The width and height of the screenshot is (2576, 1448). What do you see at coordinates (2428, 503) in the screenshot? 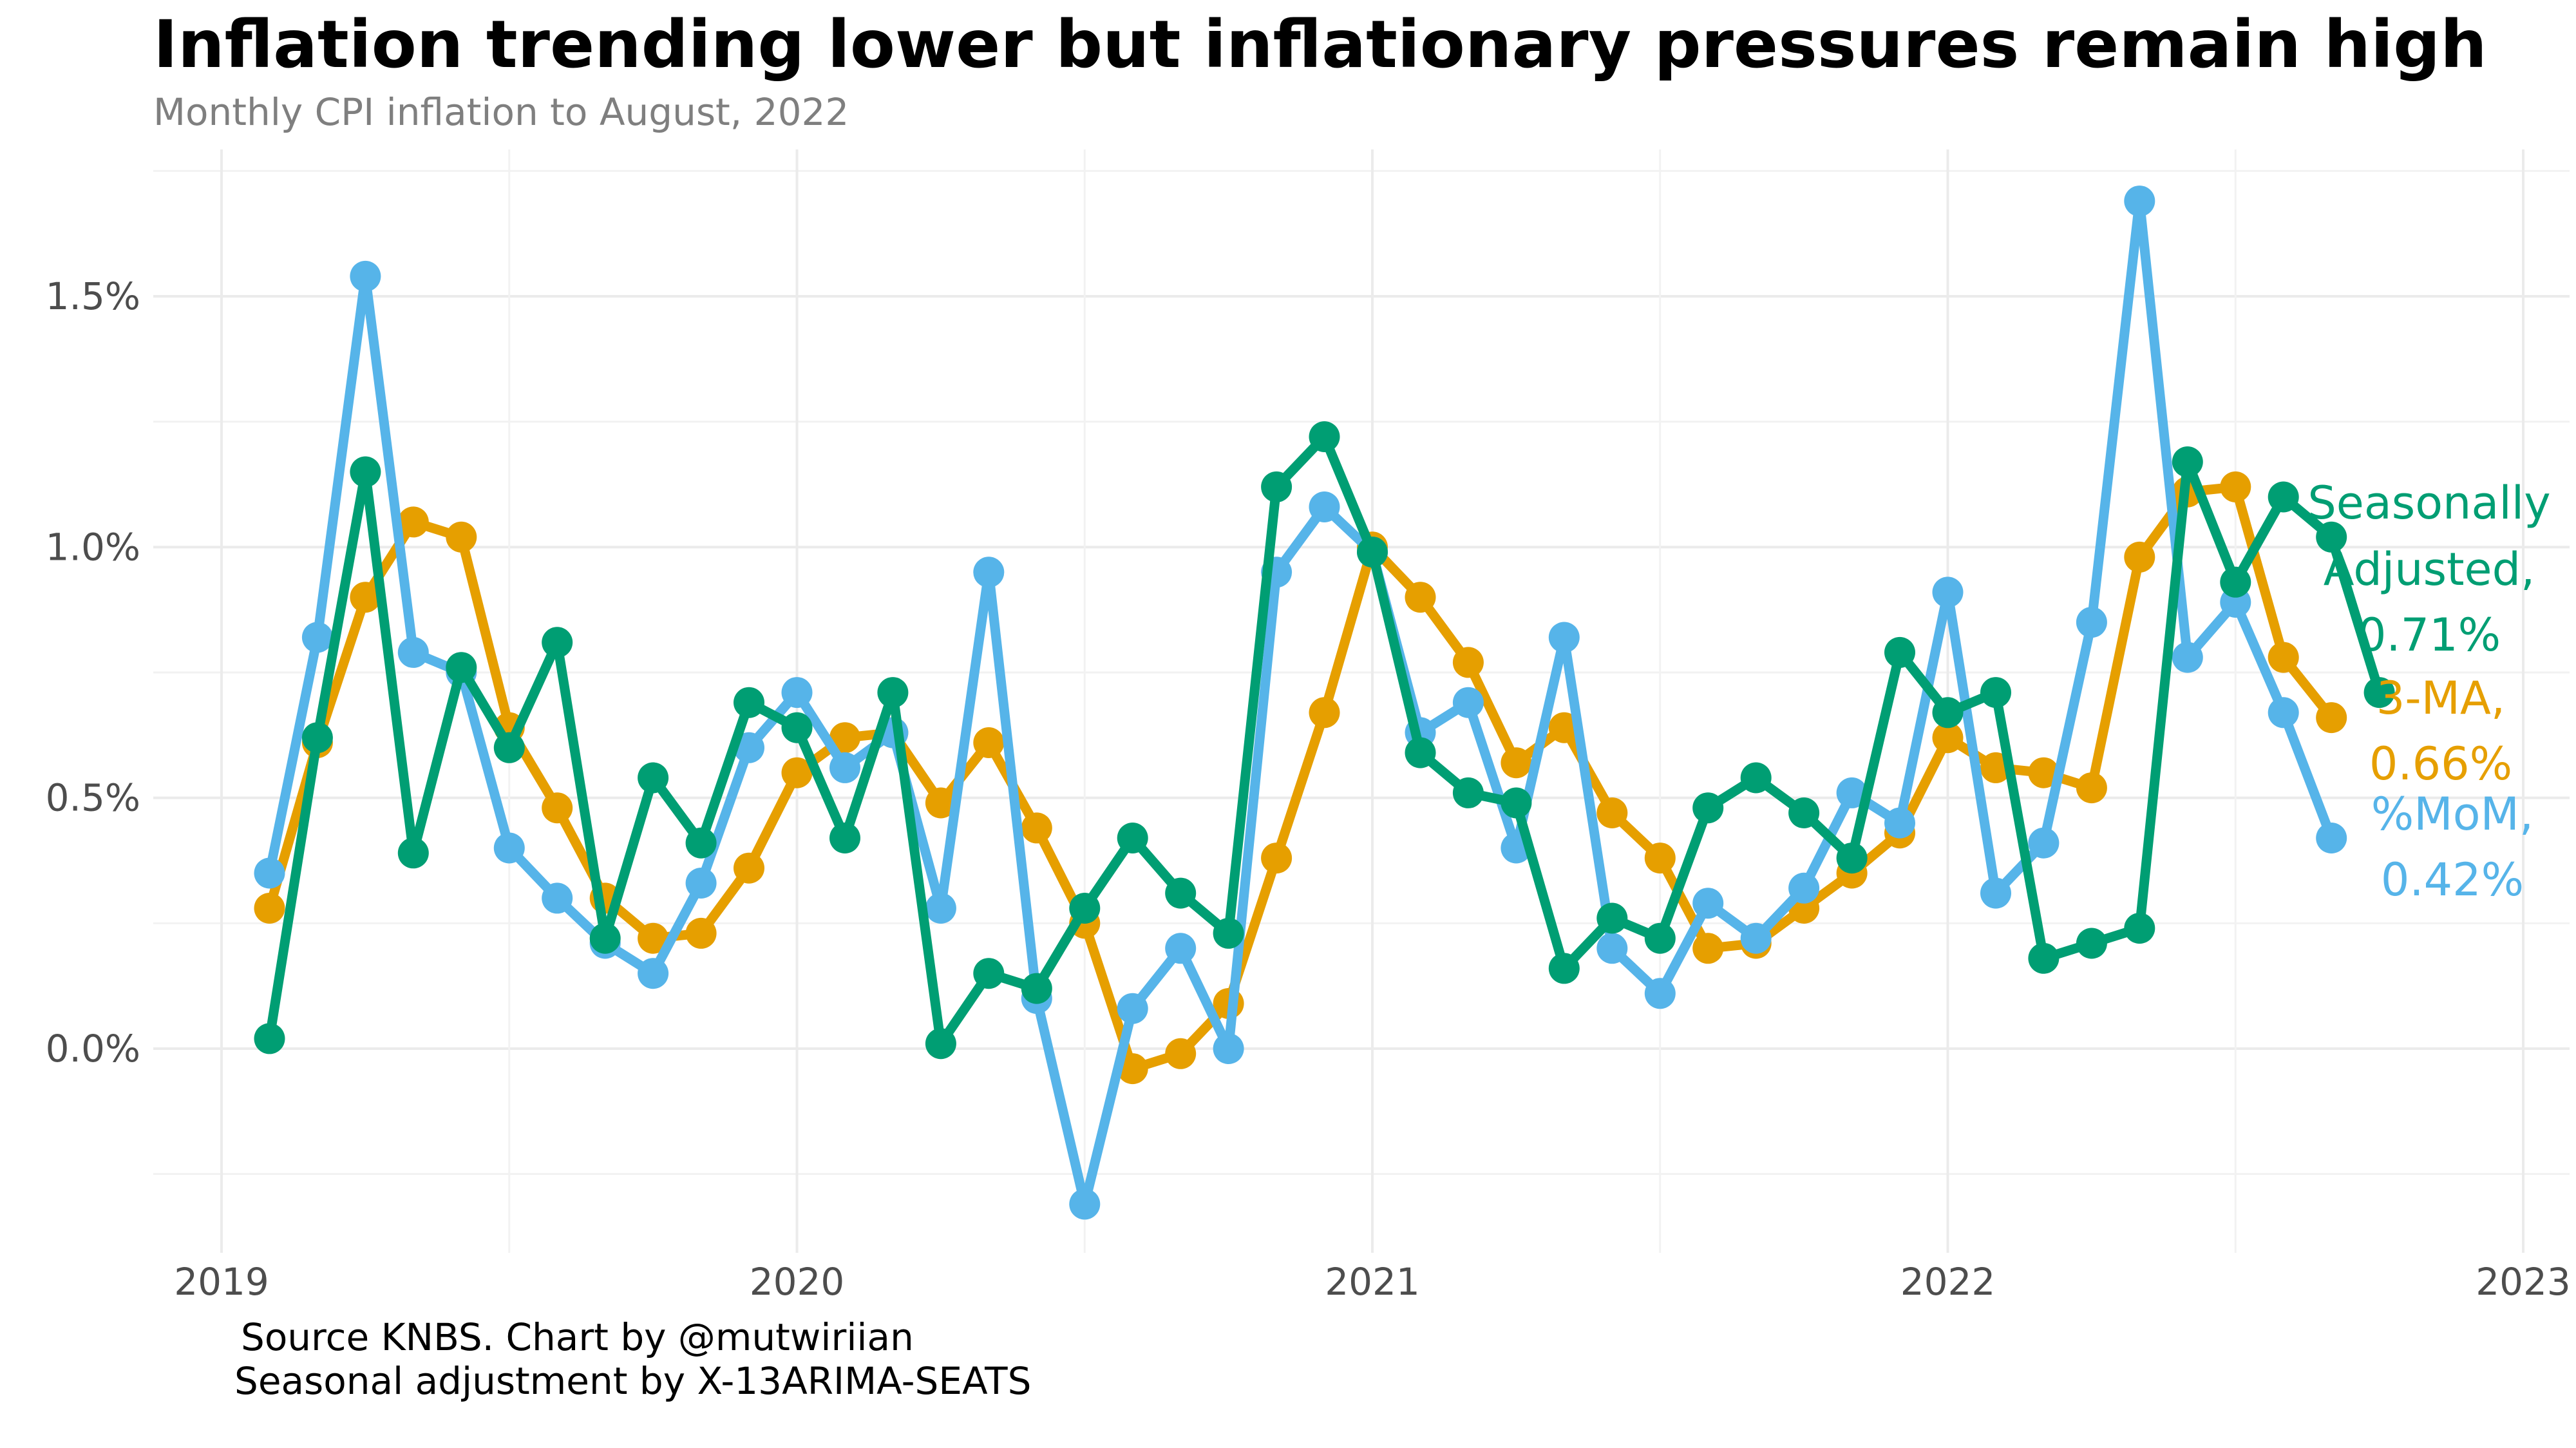
I see `series-end-label: Seasonally` at bounding box center [2428, 503].